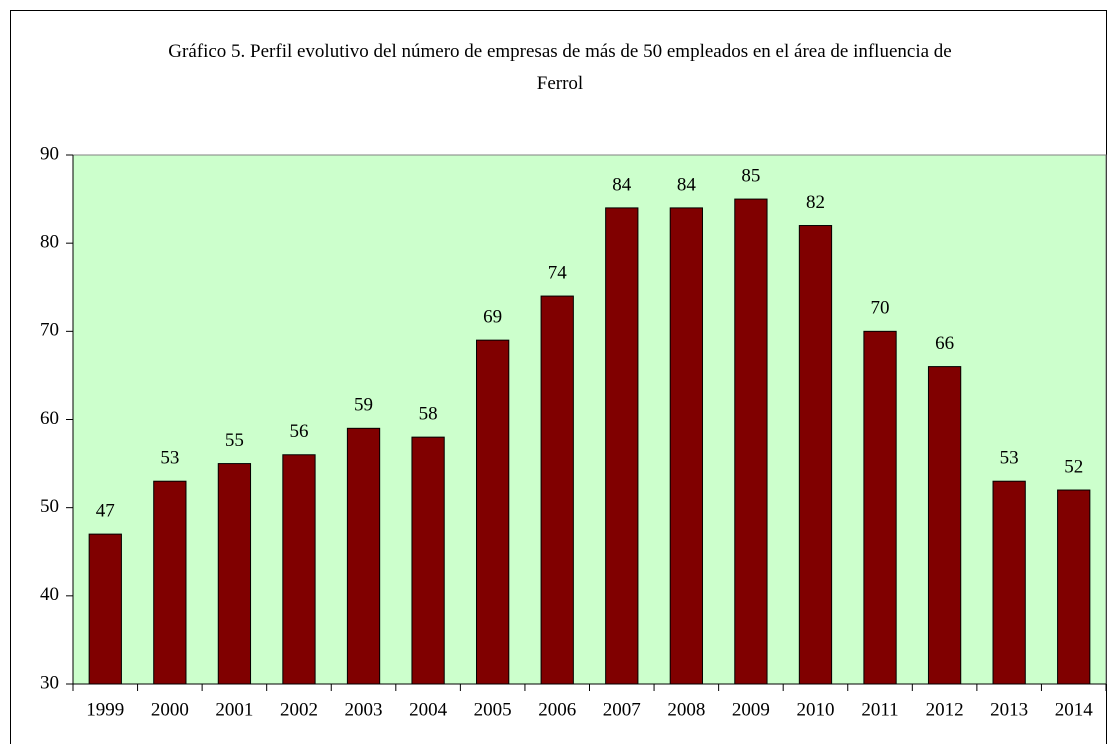 This screenshot has height=744, width=1111. What do you see at coordinates (880, 308) in the screenshot?
I see `data-label: 70` at bounding box center [880, 308].